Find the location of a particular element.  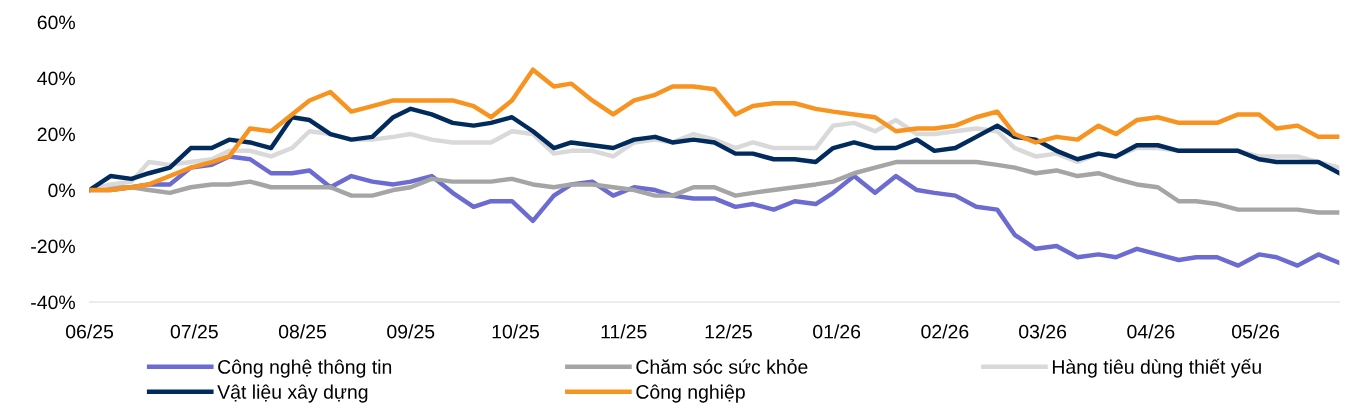

x-tick-label: 01/26 is located at coordinates (837, 331).